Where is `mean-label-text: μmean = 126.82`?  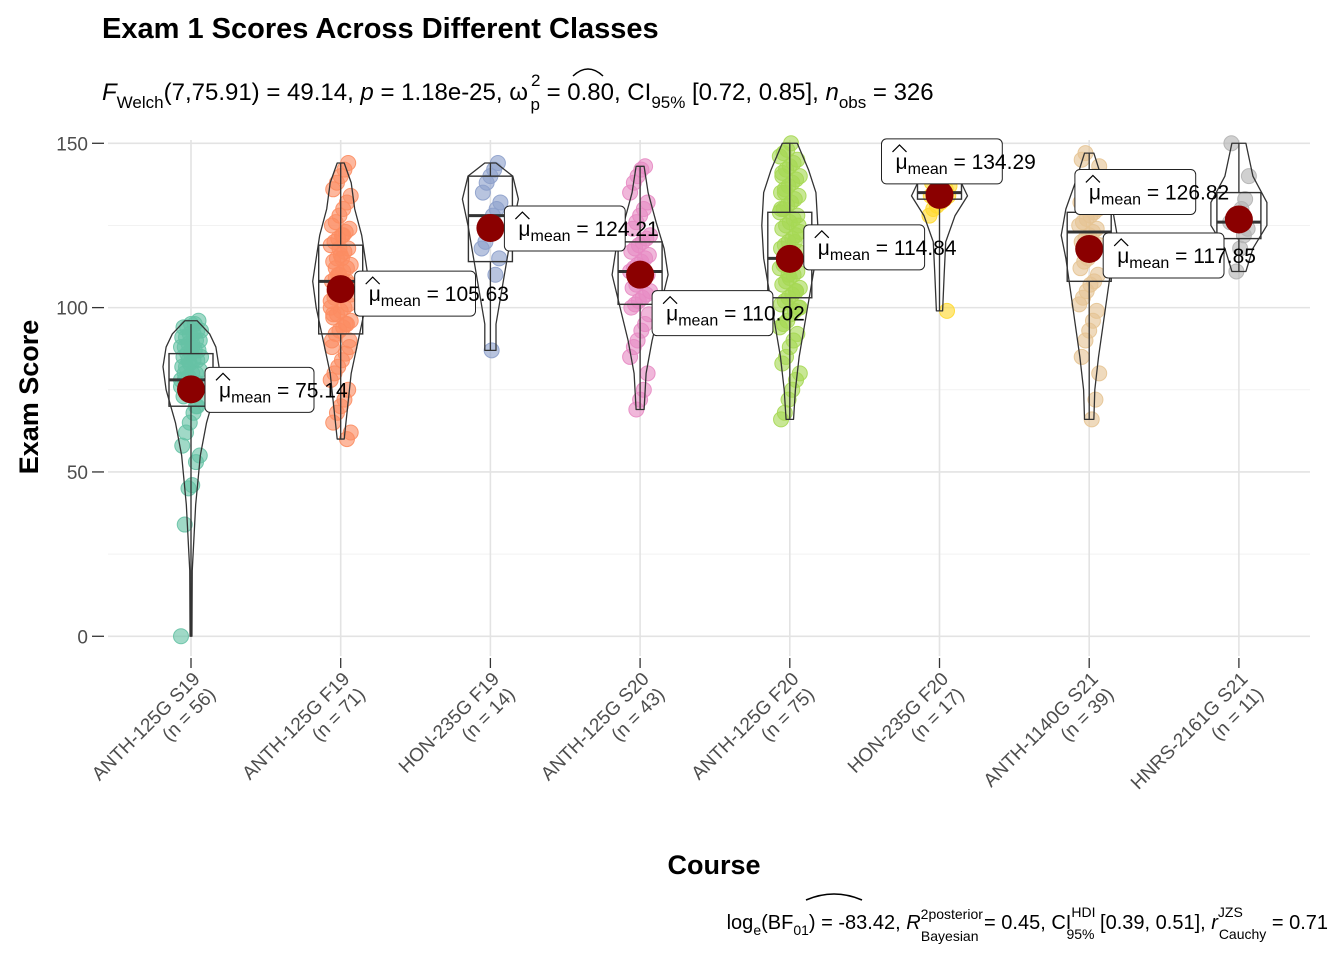 mean-label-text: μmean = 126.82 is located at coordinates (1159, 194).